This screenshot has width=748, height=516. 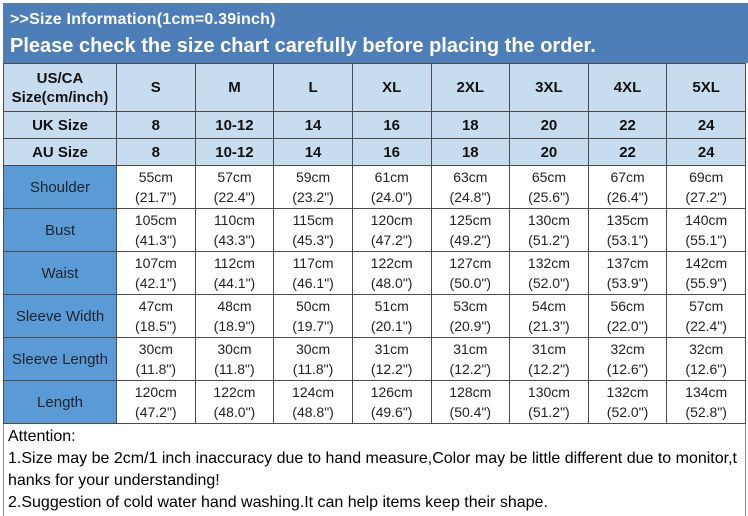 What do you see at coordinates (391, 152) in the screenshot?
I see `size-value-cell: 16` at bounding box center [391, 152].